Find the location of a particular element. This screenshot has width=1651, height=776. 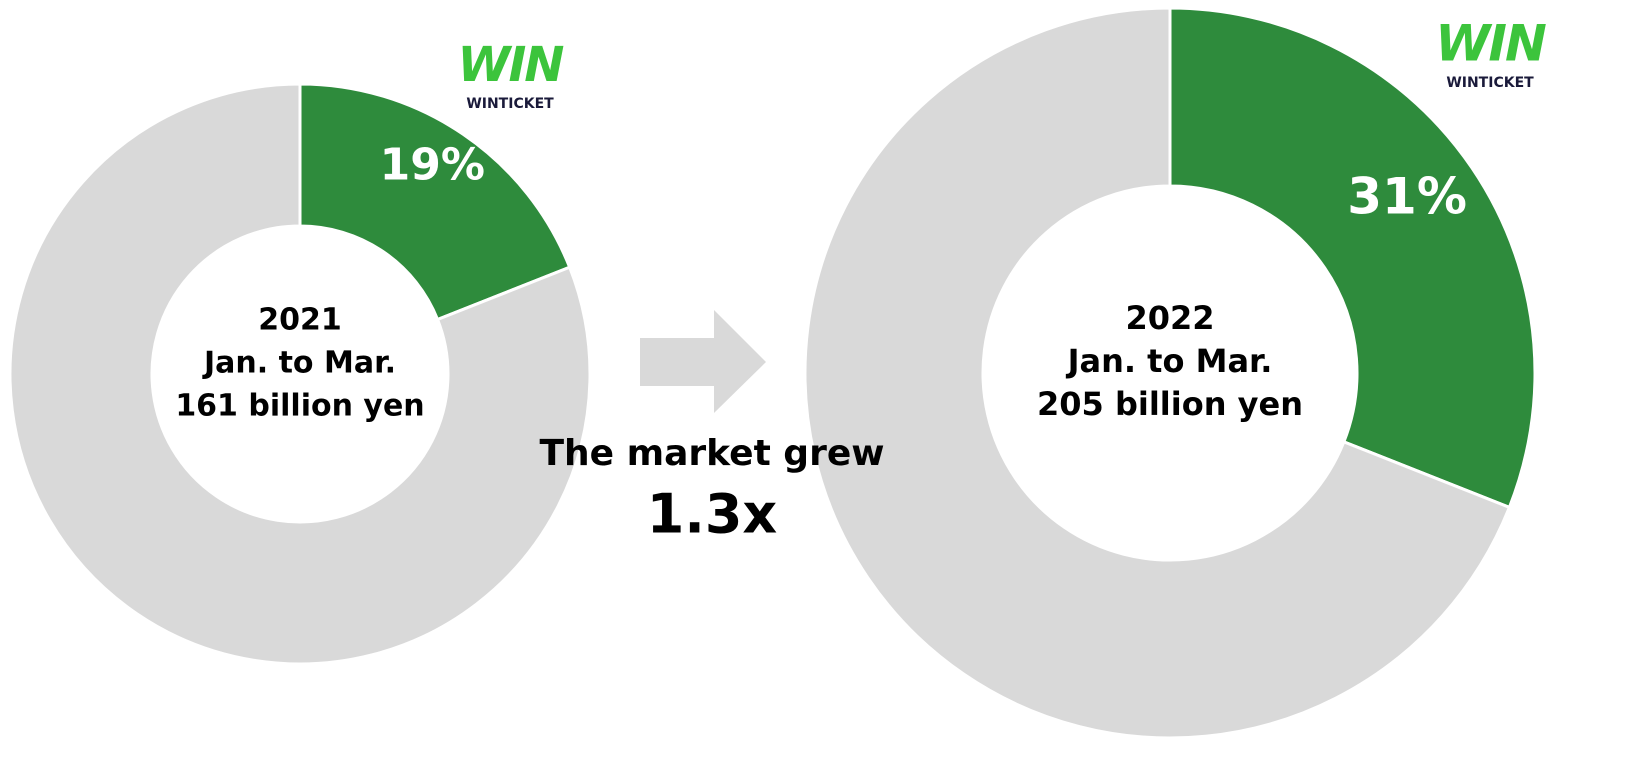

center-label: 2022 is located at coordinates (1169, 318).